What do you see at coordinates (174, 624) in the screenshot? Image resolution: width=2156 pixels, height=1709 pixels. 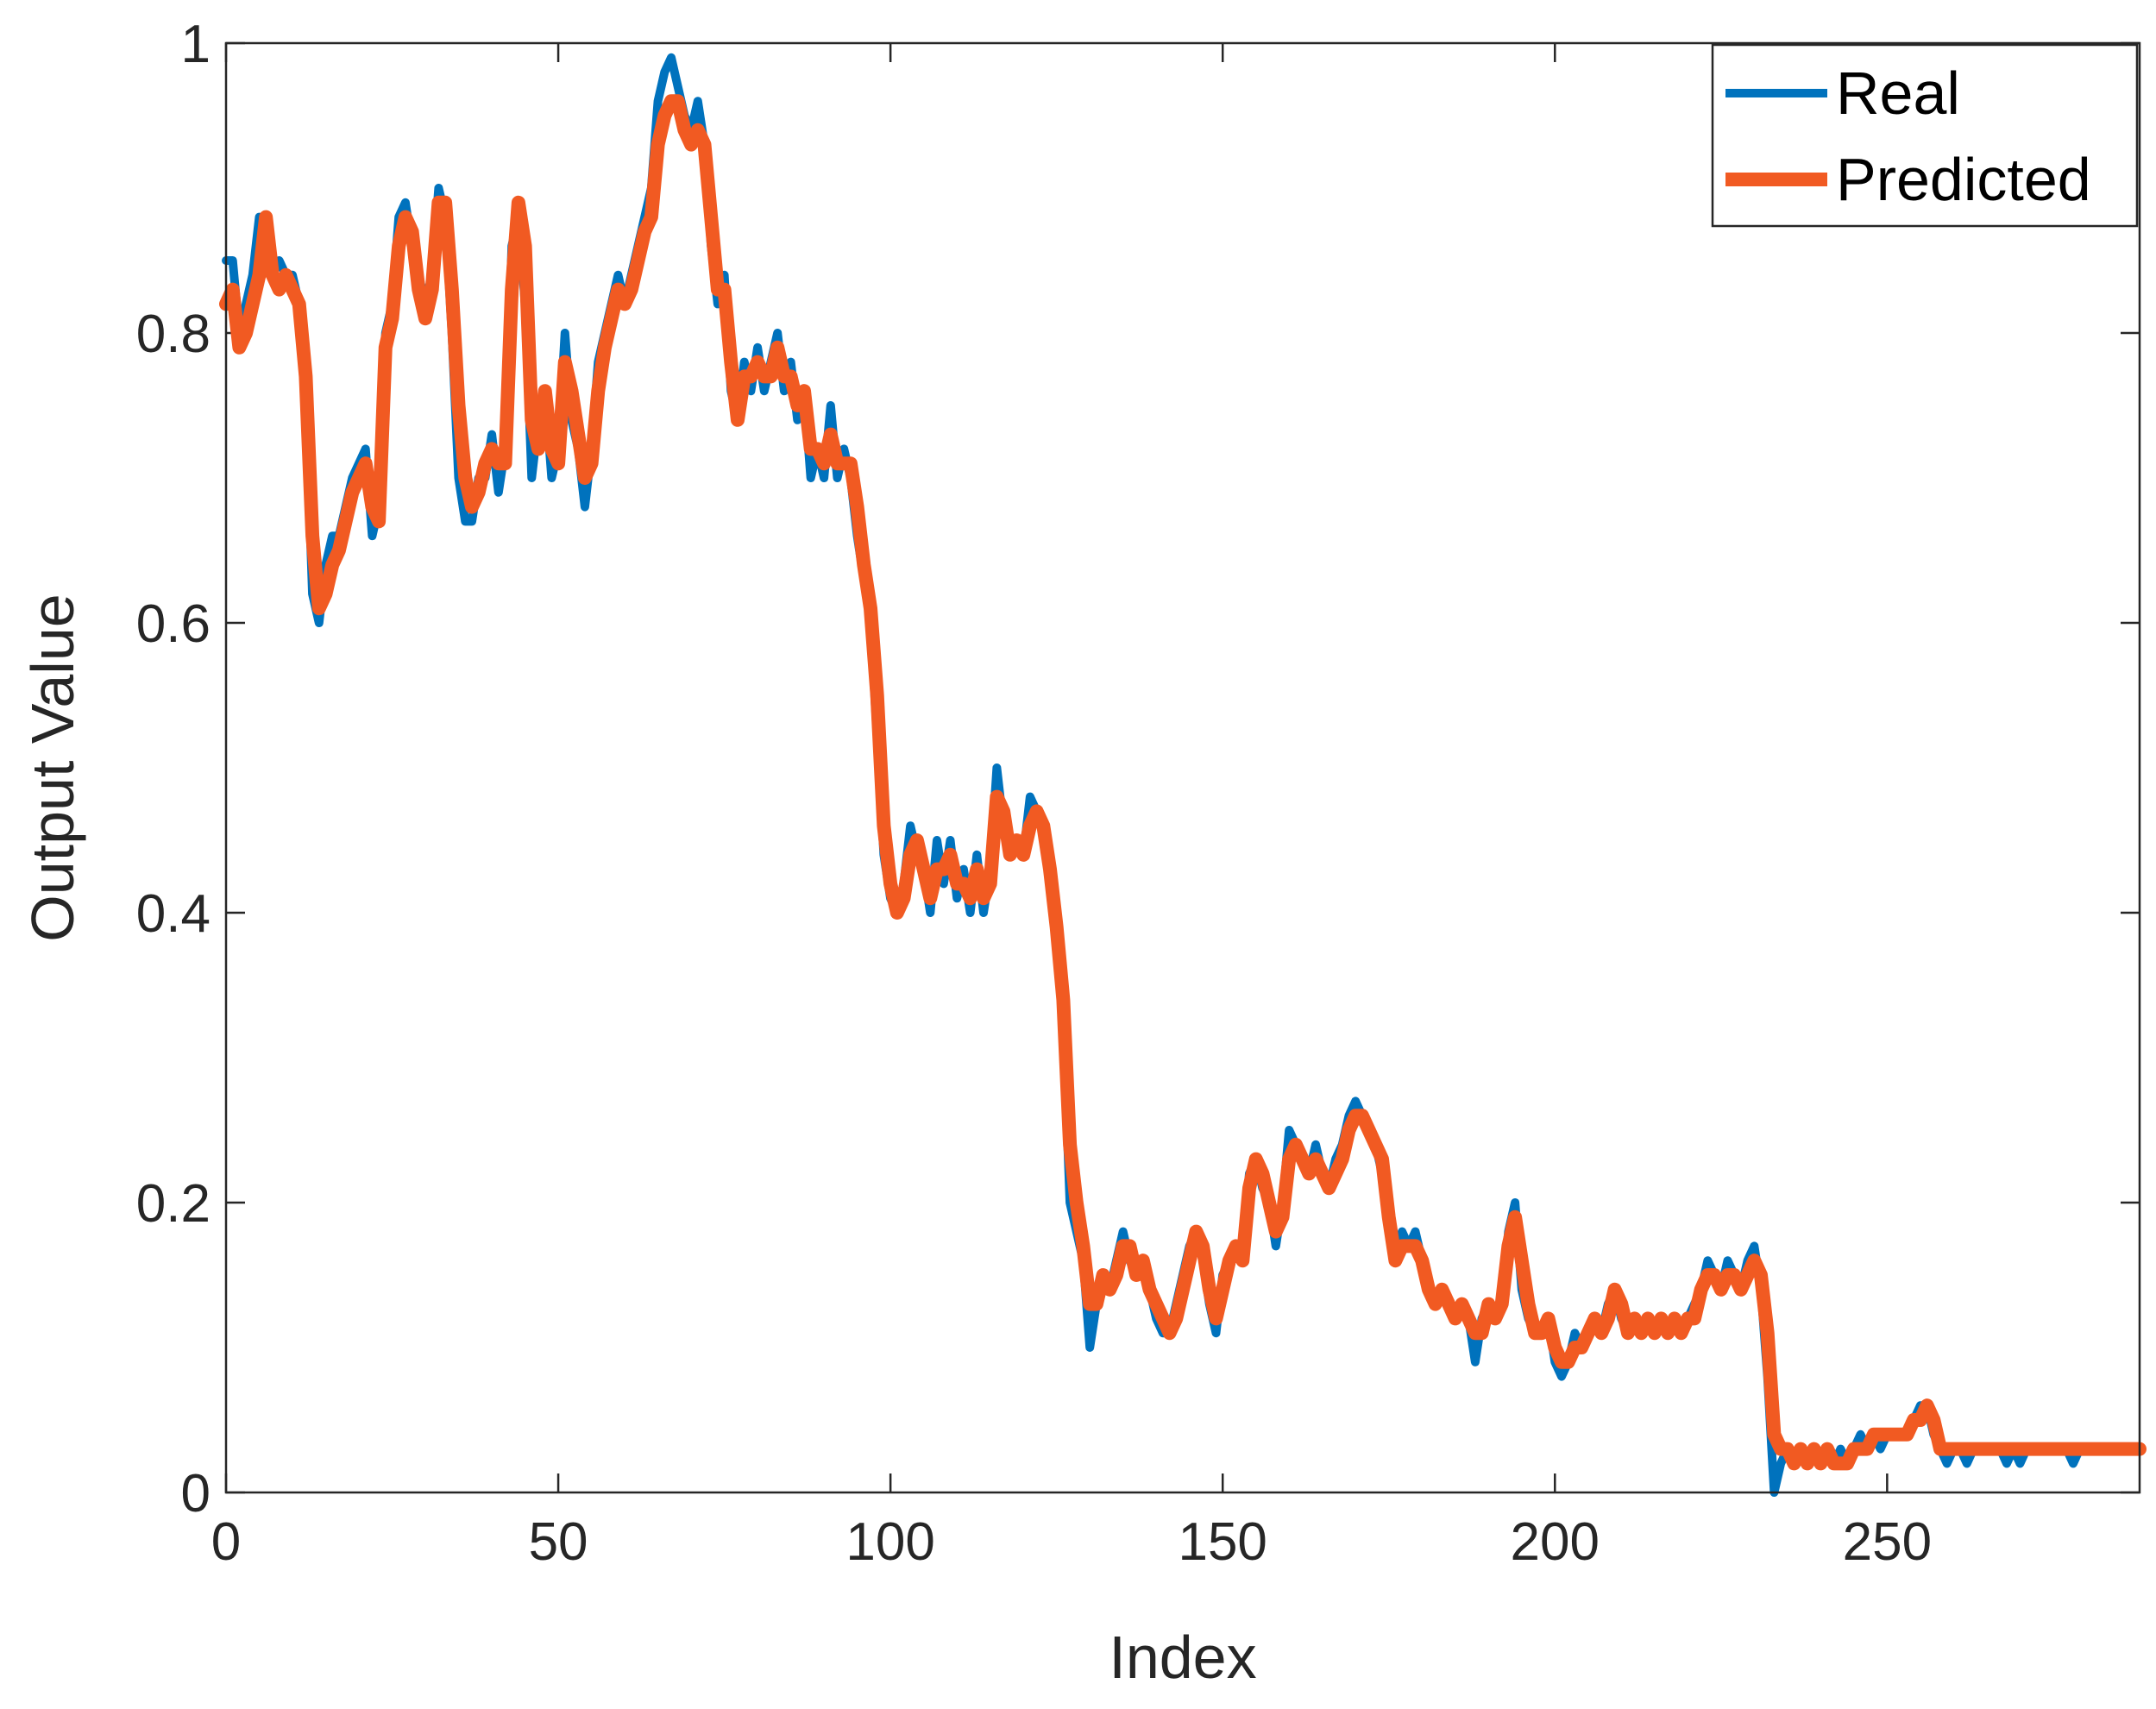 I see `y-tick-label: 0.6` at bounding box center [174, 624].